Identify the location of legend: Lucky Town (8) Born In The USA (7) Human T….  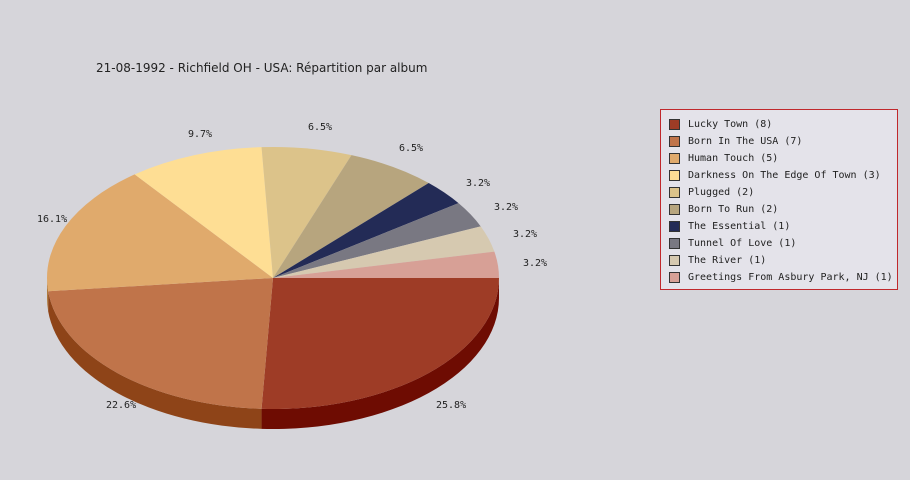
(779, 199).